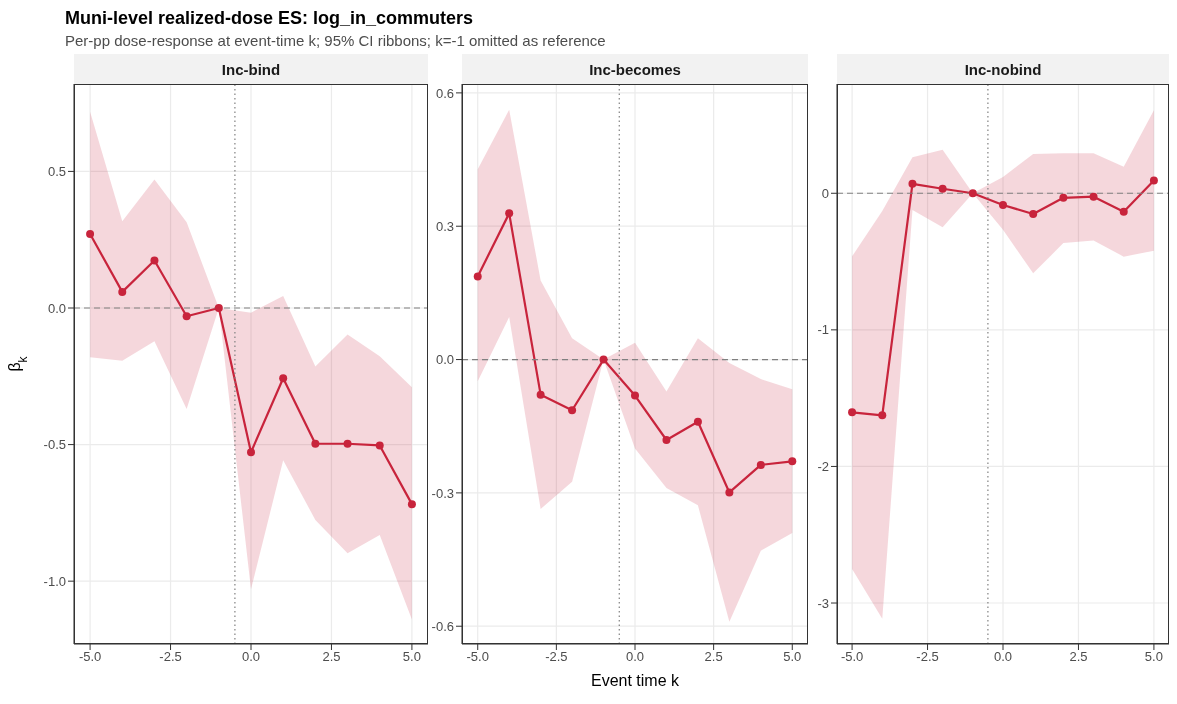 This screenshot has height=704, width=1177. Describe the element at coordinates (269, 18) in the screenshot. I see `text: Muni-level realized-dose ES: log_in_commuters` at that location.